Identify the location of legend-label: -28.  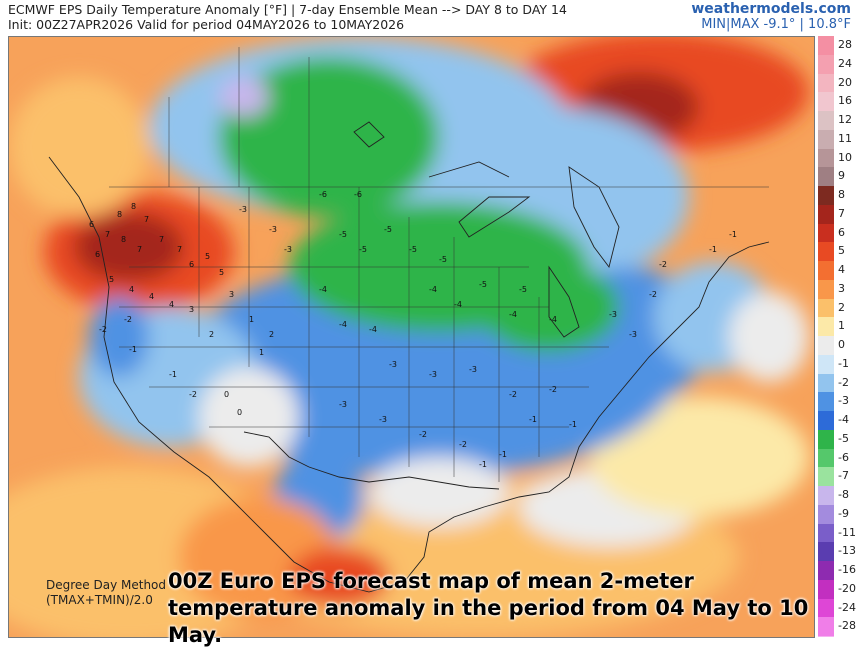
(847, 626).